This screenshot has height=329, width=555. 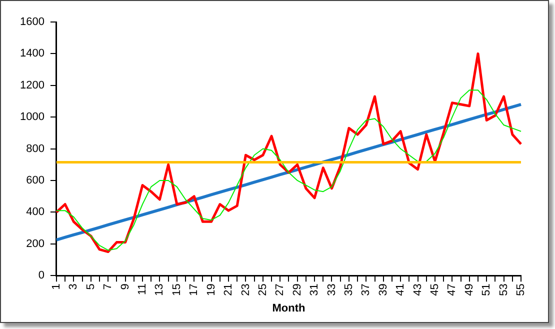 I want to click on x-tick-label: 31, so click(x=314, y=290).